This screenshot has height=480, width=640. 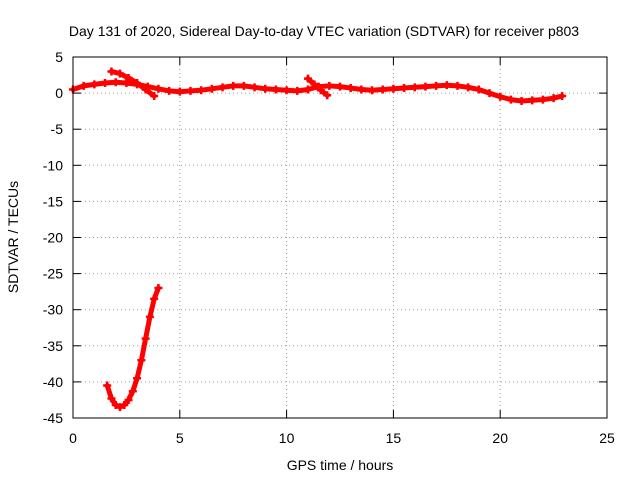 What do you see at coordinates (53, 201) in the screenshot?
I see `y-tick-label: -15` at bounding box center [53, 201].